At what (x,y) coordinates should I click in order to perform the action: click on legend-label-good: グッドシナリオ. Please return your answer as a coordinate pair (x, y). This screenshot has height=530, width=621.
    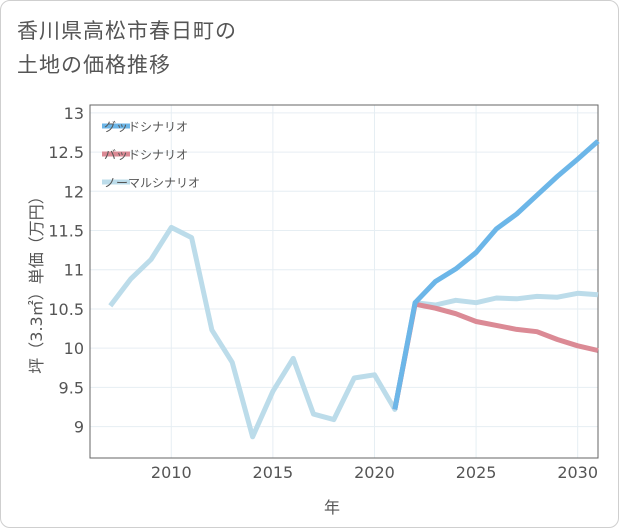
    Looking at the image, I should click on (146, 127).